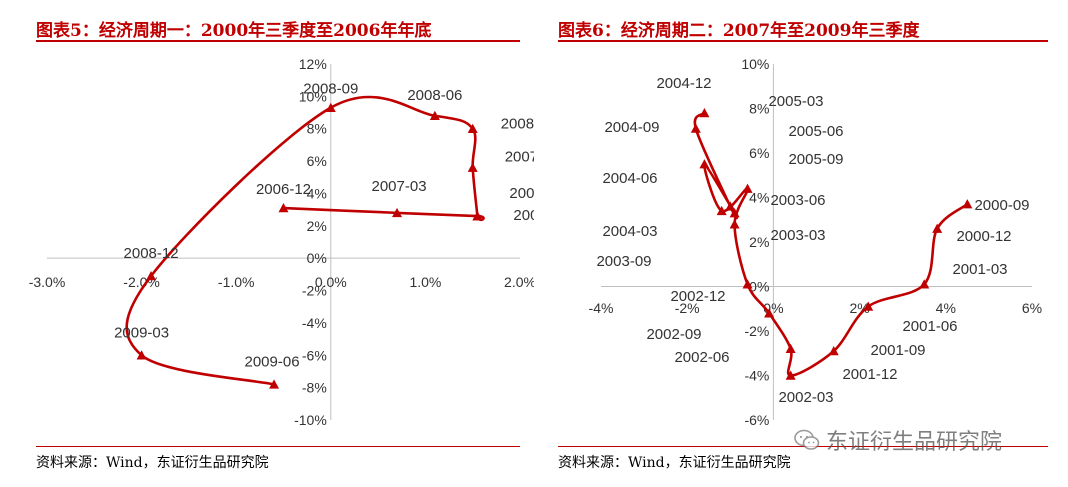 This screenshot has height=487, width=1068. What do you see at coordinates (701, 357) in the screenshot?
I see `point-label: 2002-06` at bounding box center [701, 357].